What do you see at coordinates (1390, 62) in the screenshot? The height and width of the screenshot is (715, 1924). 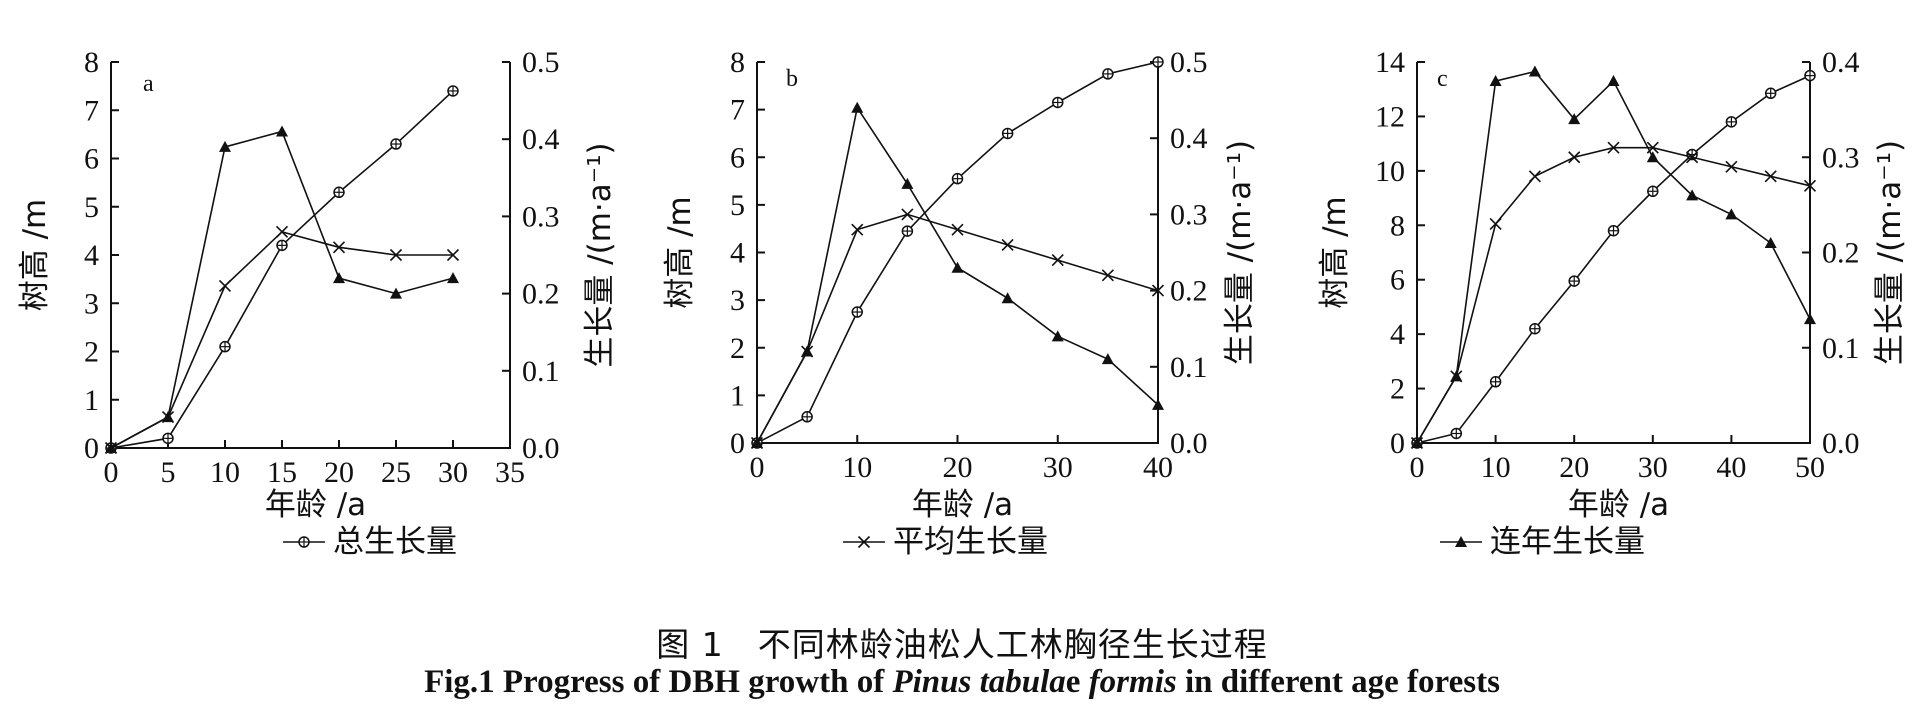 I see `y-left-tick-label: 14` at bounding box center [1390, 62].